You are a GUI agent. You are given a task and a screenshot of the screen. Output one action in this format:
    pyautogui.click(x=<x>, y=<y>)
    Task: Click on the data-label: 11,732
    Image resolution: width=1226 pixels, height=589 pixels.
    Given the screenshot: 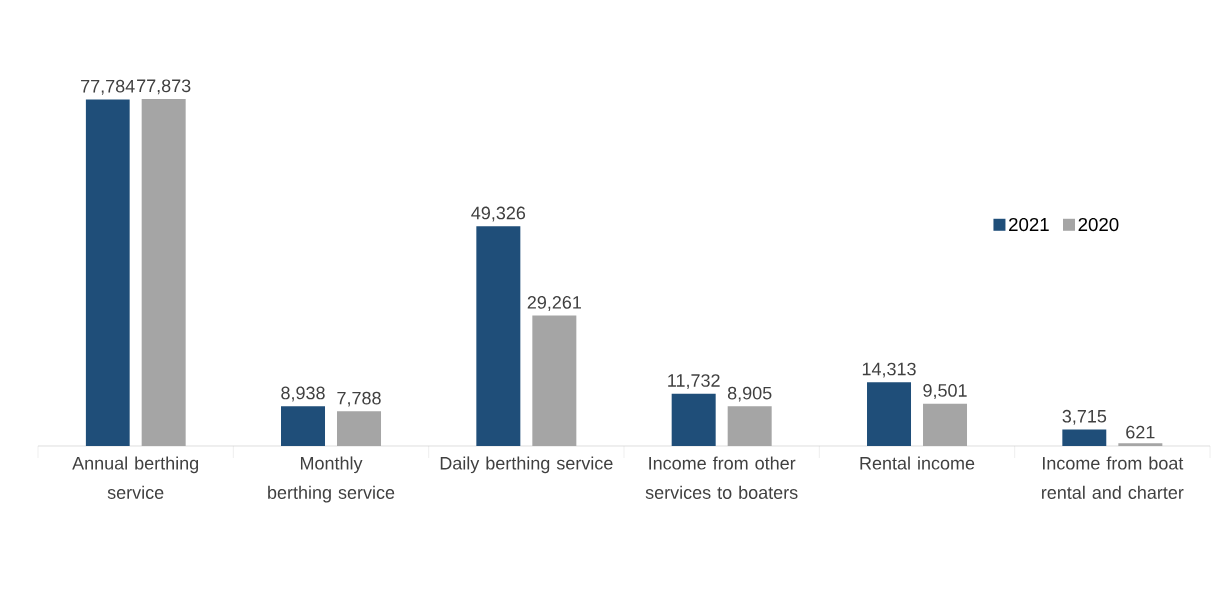 What is the action you would take?
    pyautogui.click(x=694, y=382)
    